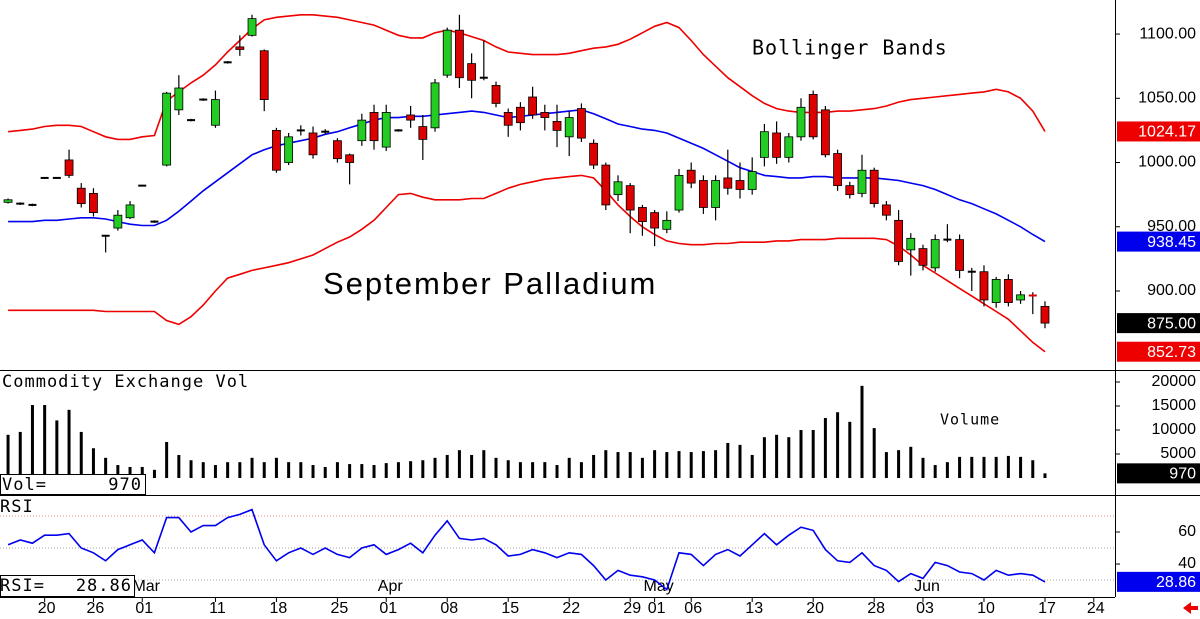 The width and height of the screenshot is (1200, 619). Describe the element at coordinates (526, 549) in the screenshot. I see `rsi-line` at that location.